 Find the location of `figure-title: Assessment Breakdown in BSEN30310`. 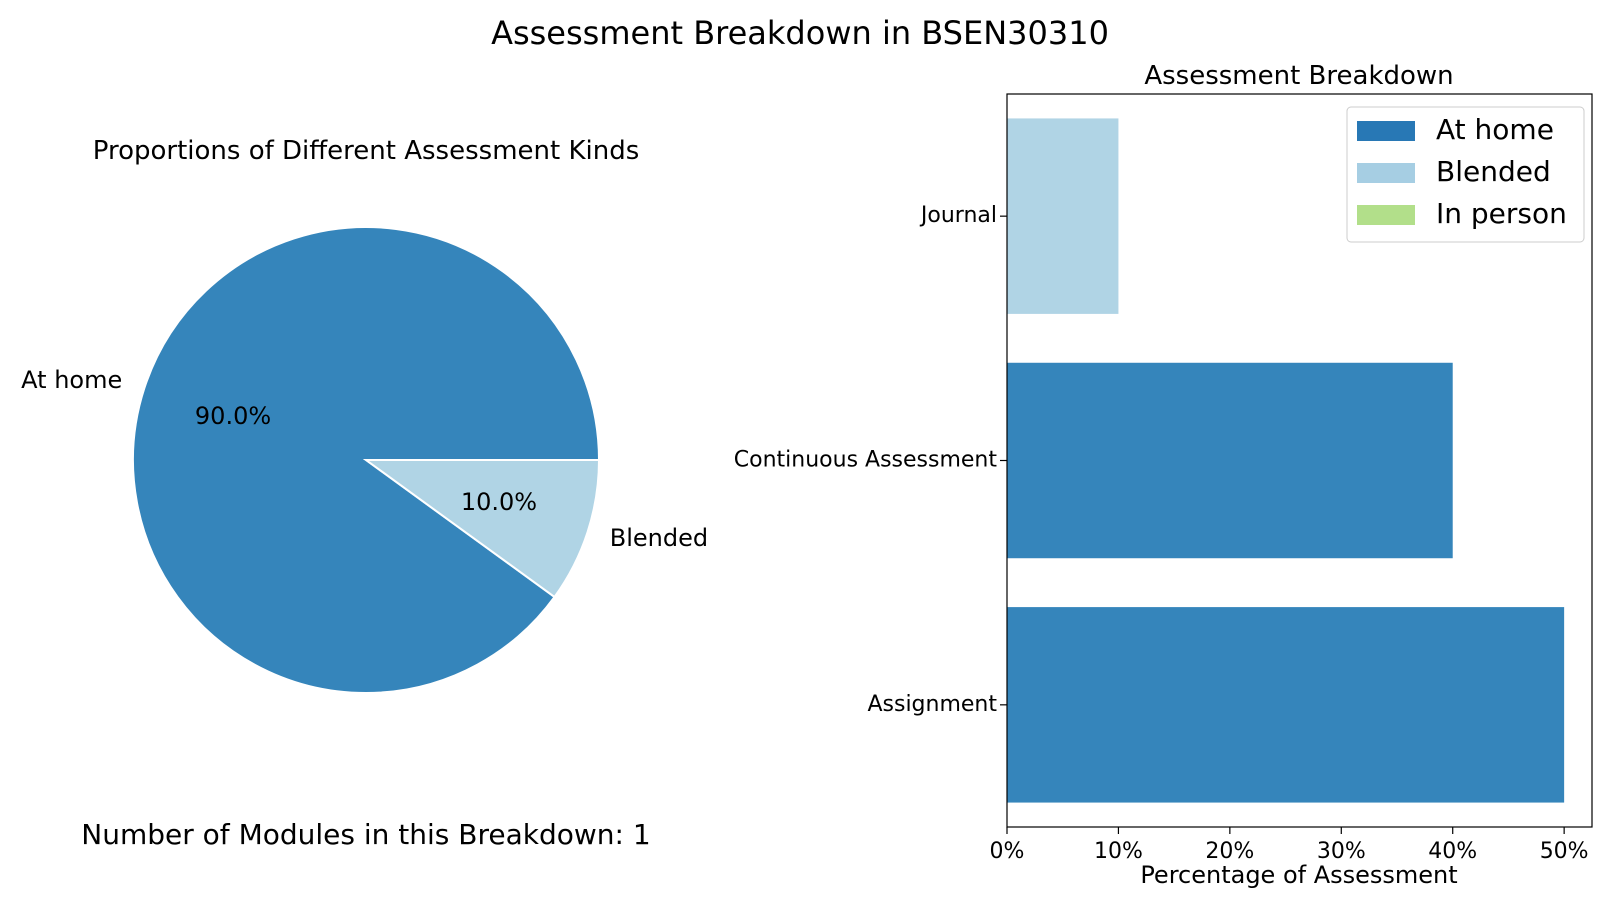

figure-title: Assessment Breakdown in BSEN30310 is located at coordinates (800, 33).